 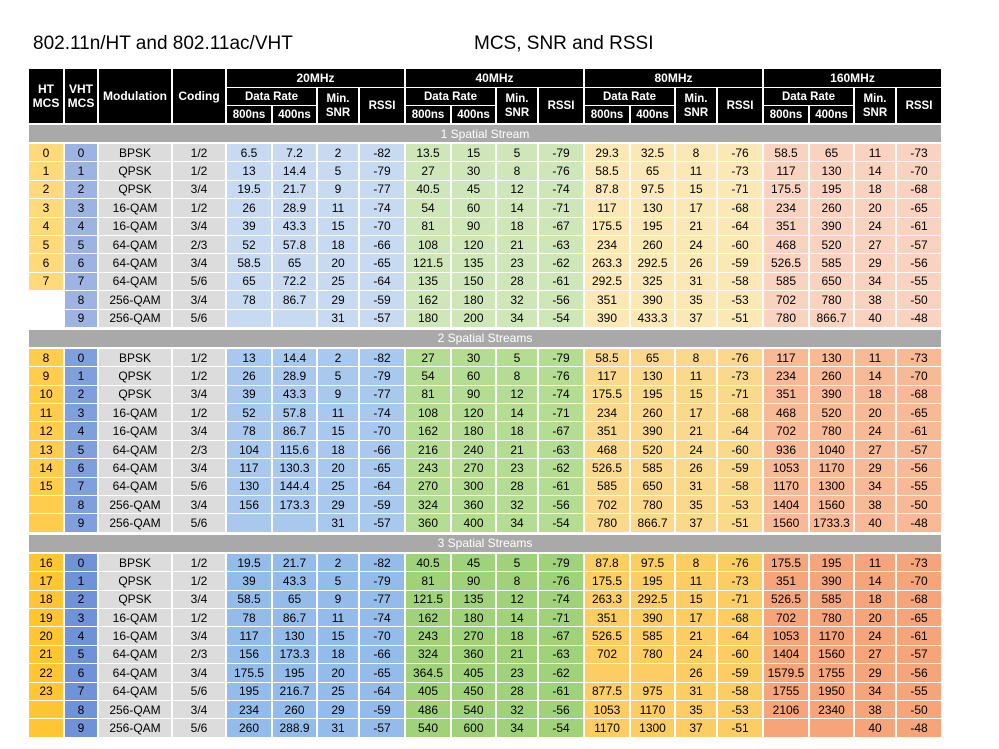 I want to click on rate-20-800ns-cell: 78, so click(x=249, y=618).